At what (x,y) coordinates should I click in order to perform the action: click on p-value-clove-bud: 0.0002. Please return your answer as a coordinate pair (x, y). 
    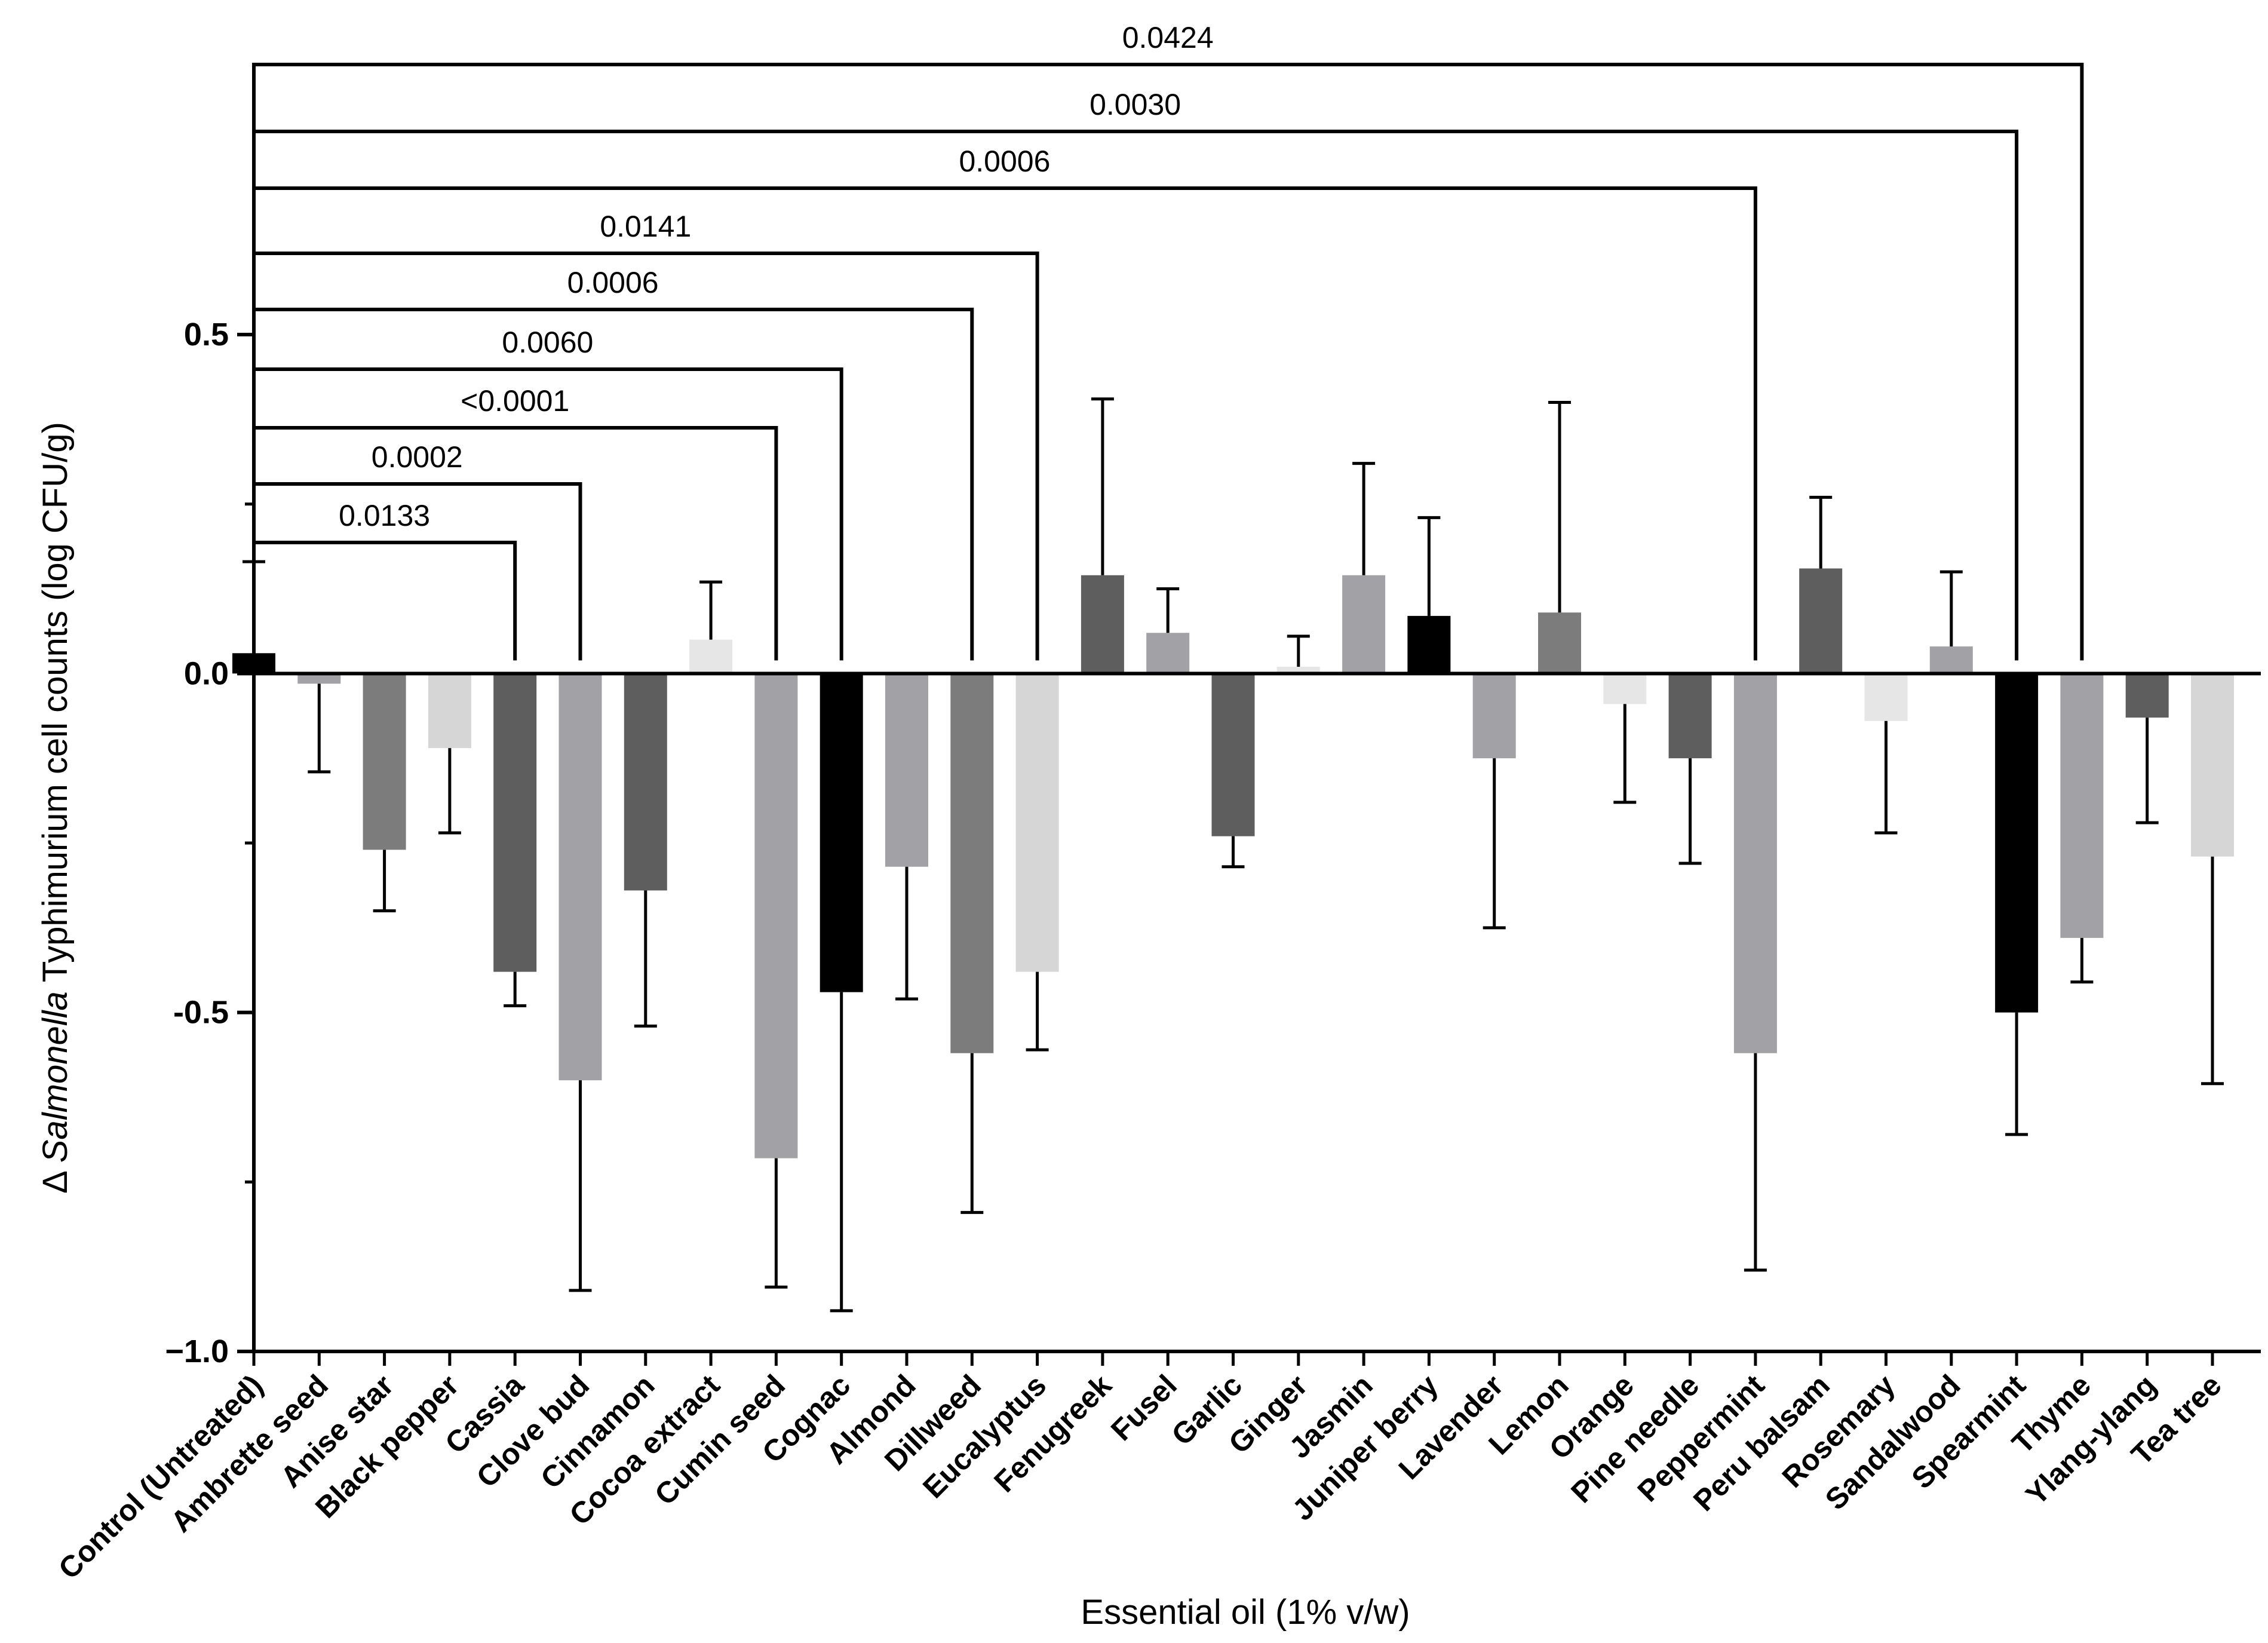
    Looking at the image, I should click on (417, 457).